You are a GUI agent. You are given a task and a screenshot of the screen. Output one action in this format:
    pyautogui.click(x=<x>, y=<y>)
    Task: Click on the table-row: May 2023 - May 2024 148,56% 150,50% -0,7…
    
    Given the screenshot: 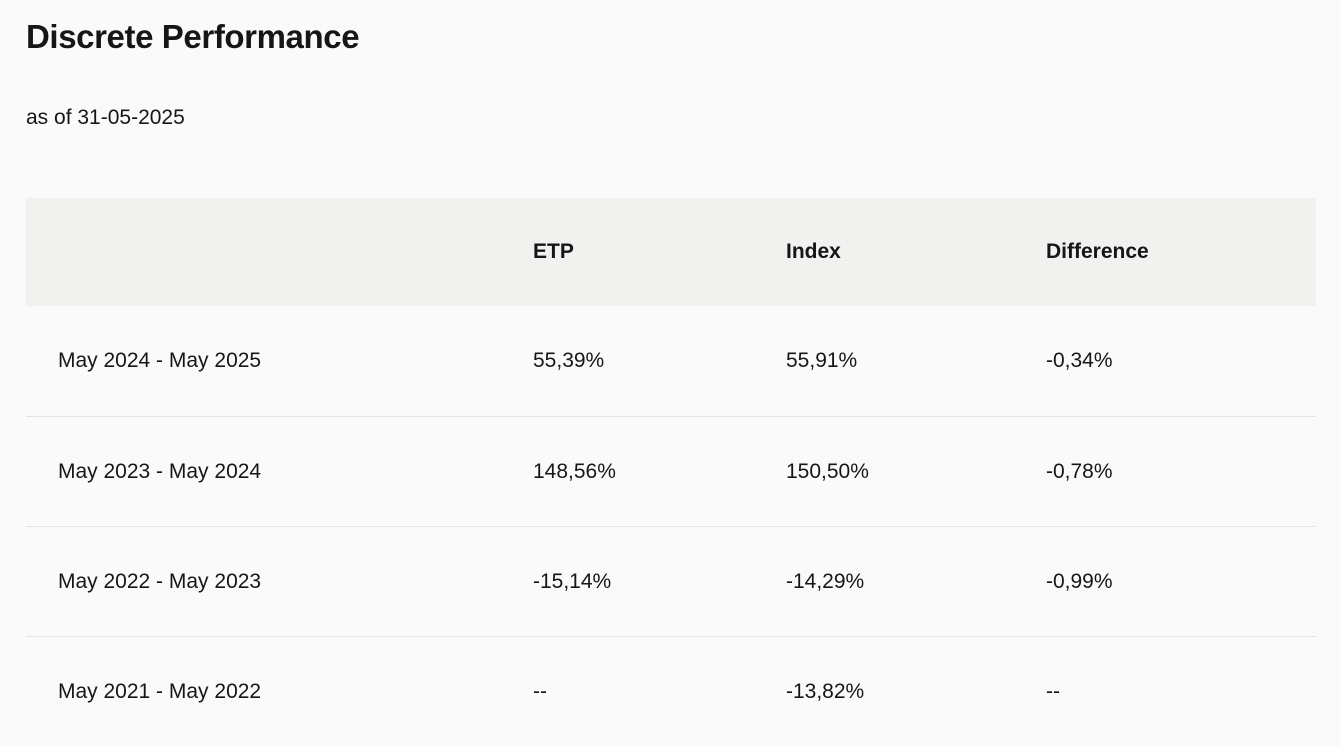 What is the action you would take?
    pyautogui.click(x=671, y=471)
    